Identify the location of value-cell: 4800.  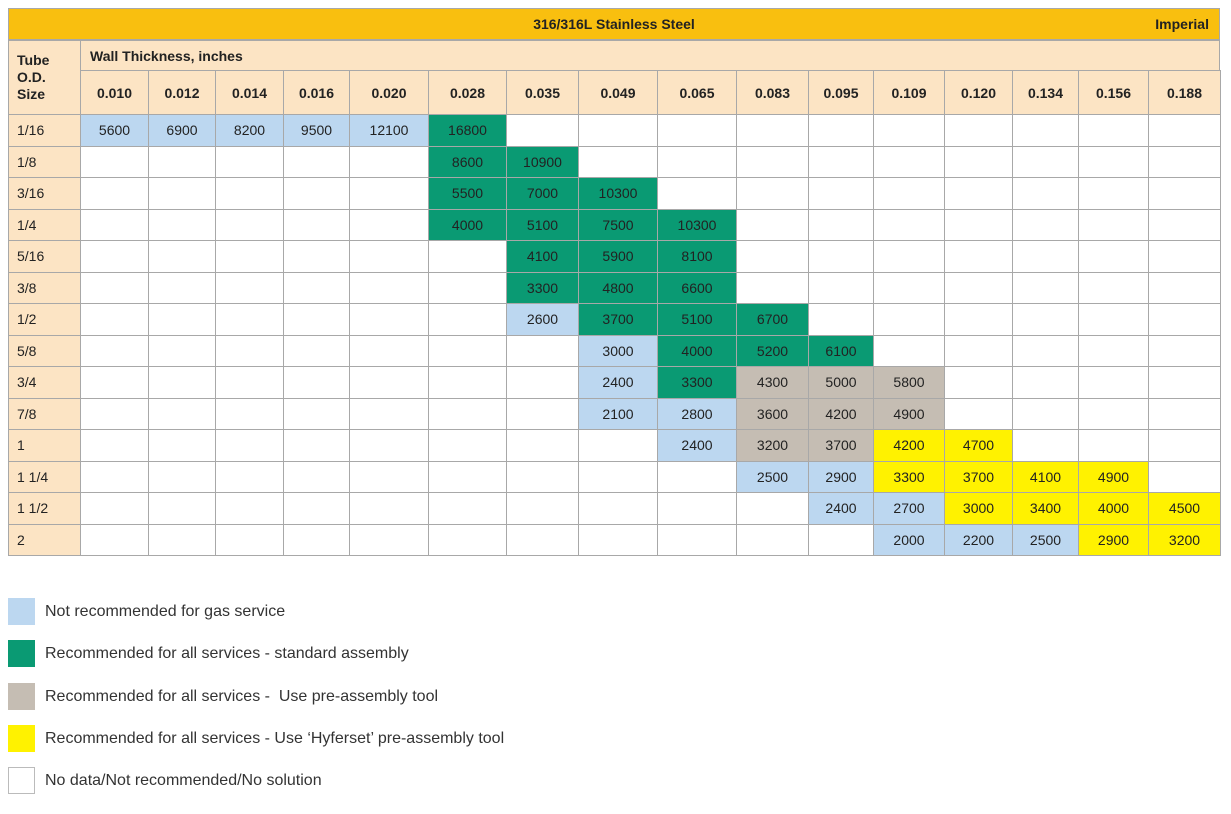
(618, 287).